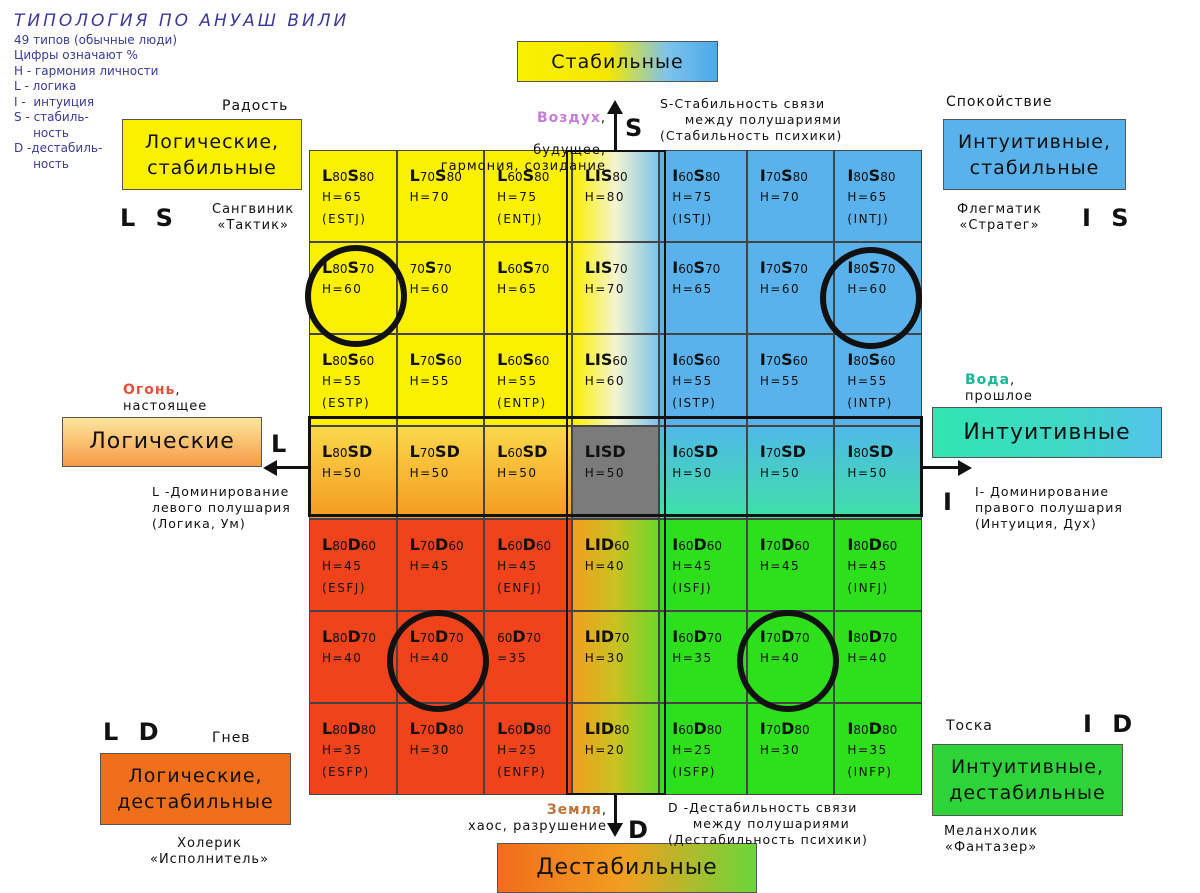  What do you see at coordinates (517, 197) in the screenshot?
I see `harmony-value: H=75` at bounding box center [517, 197].